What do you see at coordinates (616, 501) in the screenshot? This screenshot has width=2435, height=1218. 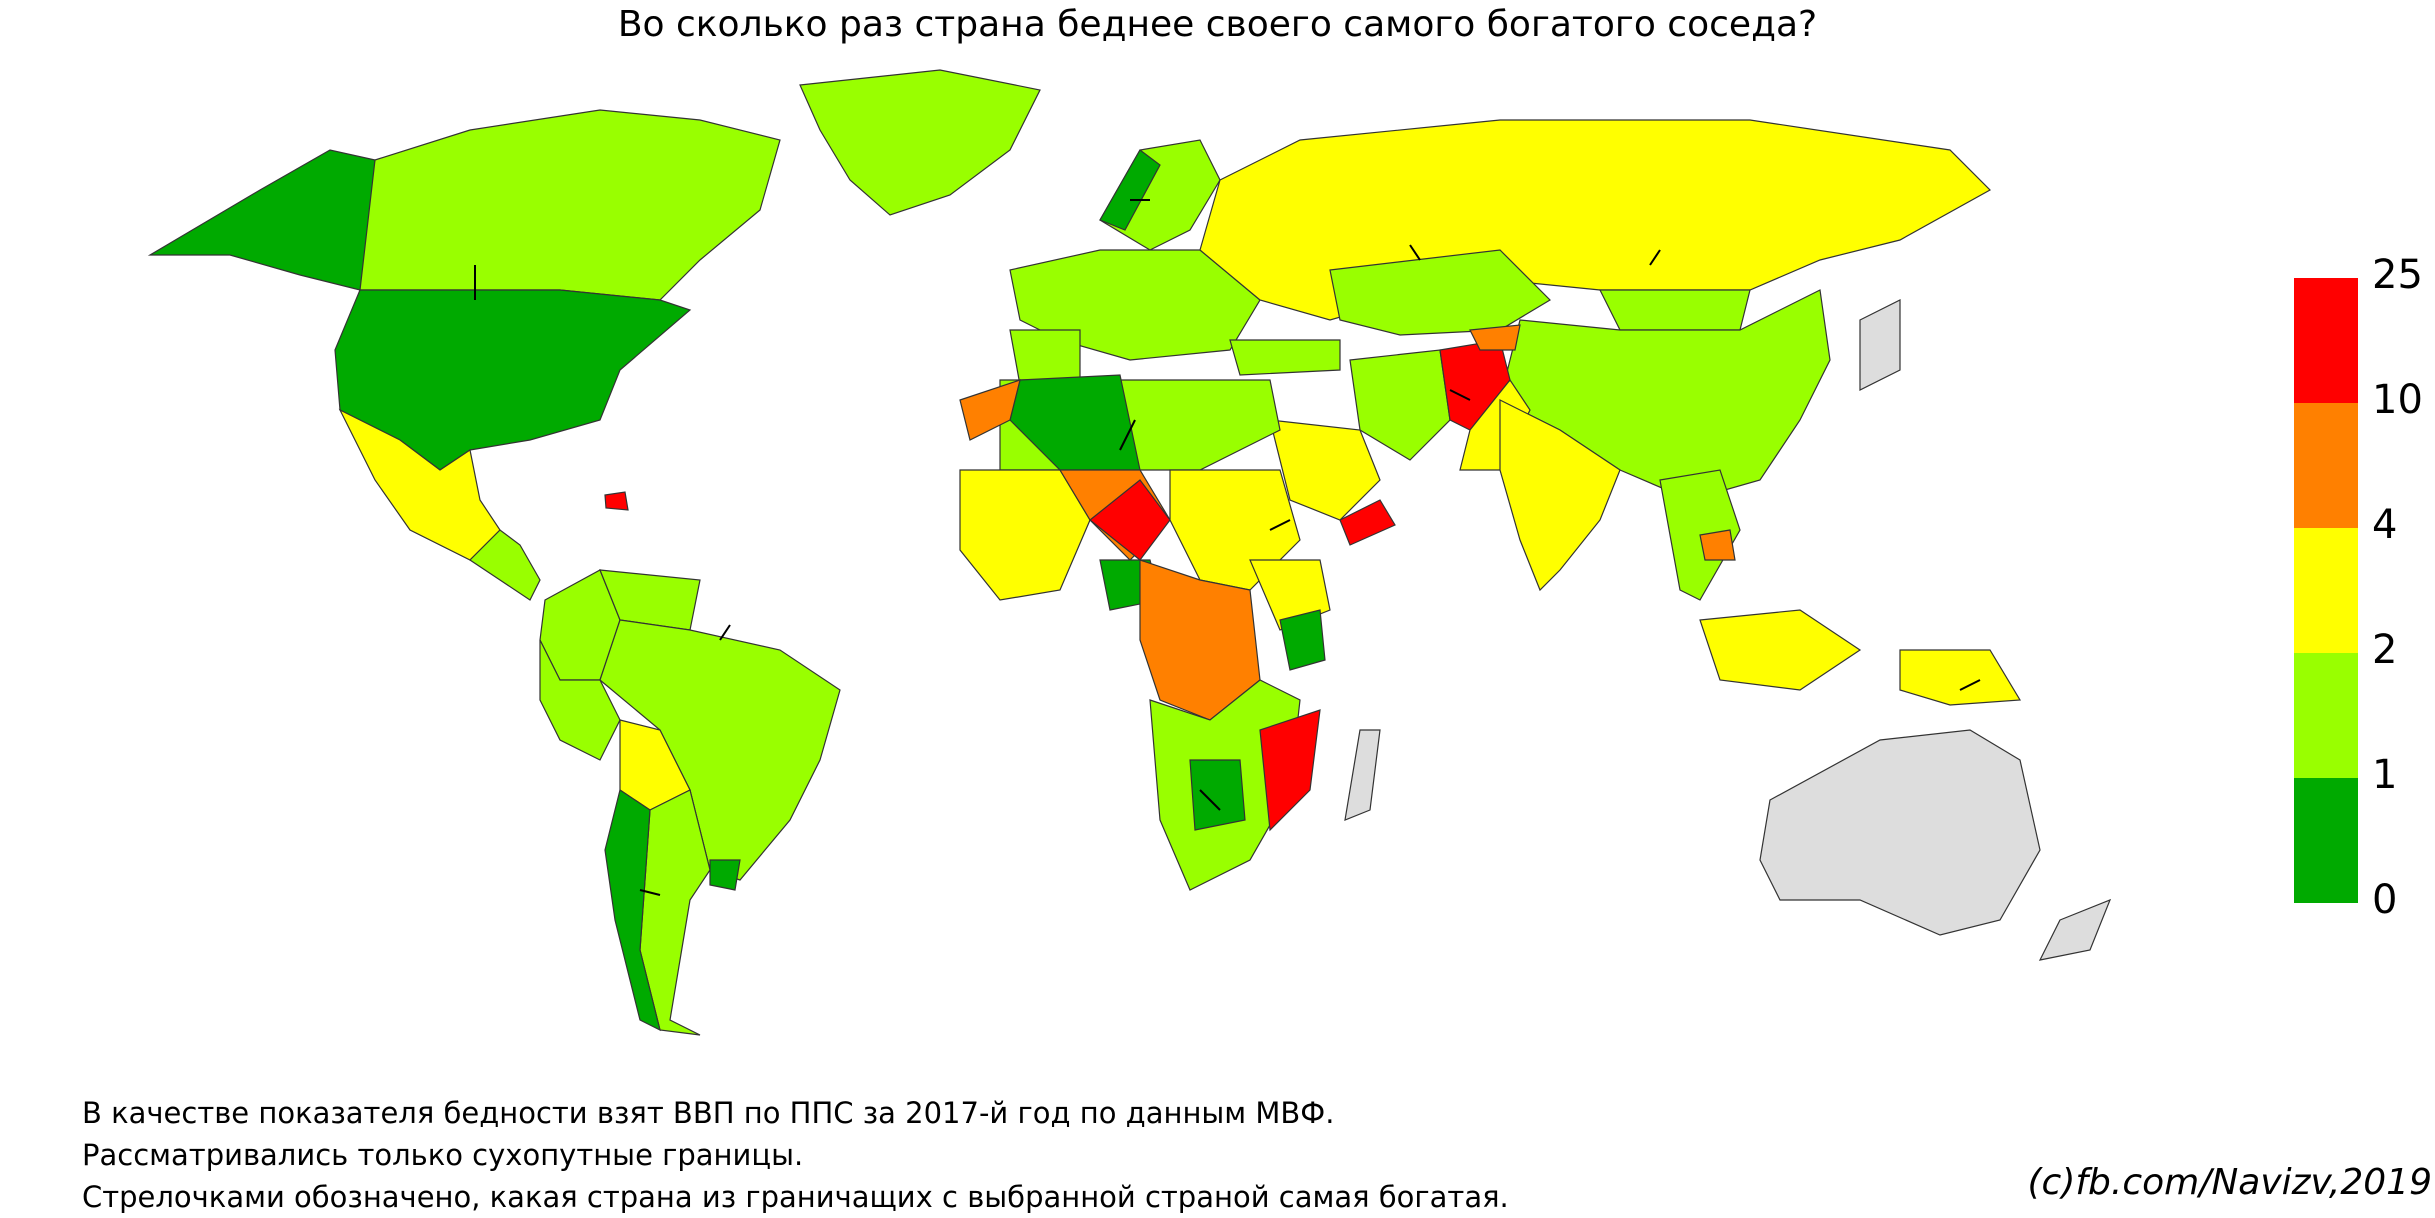 I see `country-haiti` at bounding box center [616, 501].